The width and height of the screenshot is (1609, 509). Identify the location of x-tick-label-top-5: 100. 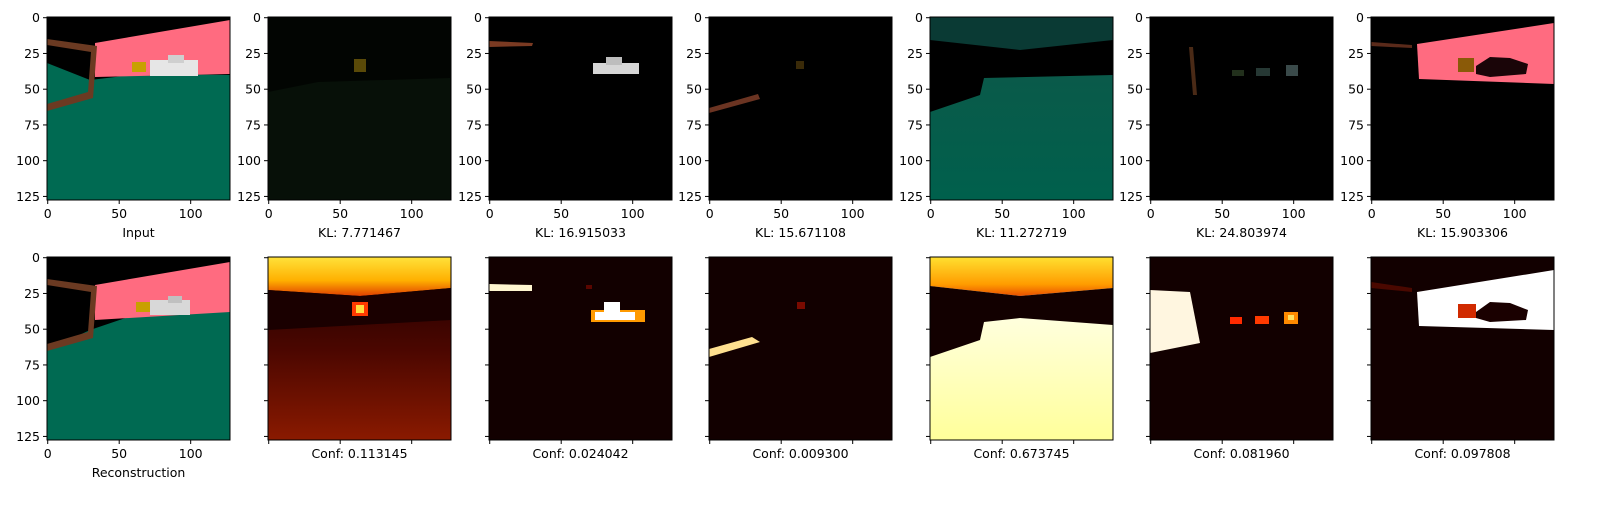
(1074, 213).